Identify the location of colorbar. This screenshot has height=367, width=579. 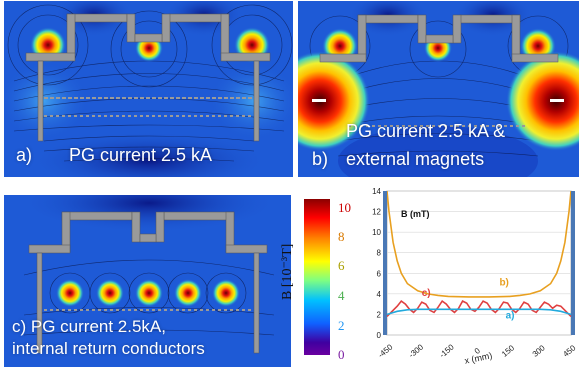
(317, 277).